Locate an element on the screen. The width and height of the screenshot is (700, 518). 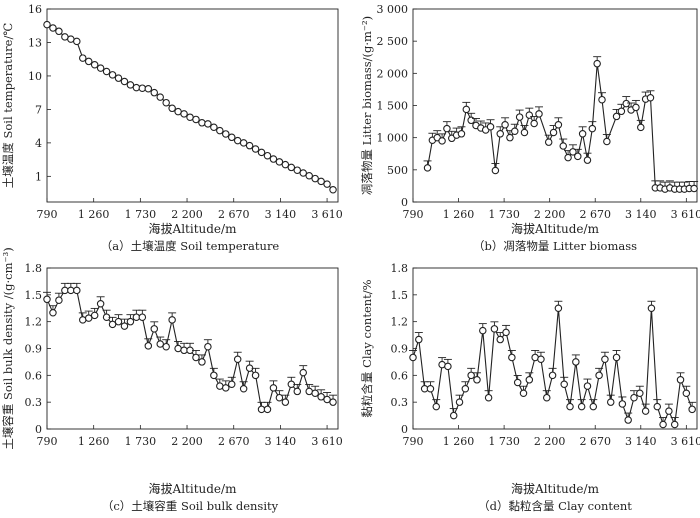
y-axis-label: 土壤温度 Soil temperature/℃ is located at coordinates (8, 106).